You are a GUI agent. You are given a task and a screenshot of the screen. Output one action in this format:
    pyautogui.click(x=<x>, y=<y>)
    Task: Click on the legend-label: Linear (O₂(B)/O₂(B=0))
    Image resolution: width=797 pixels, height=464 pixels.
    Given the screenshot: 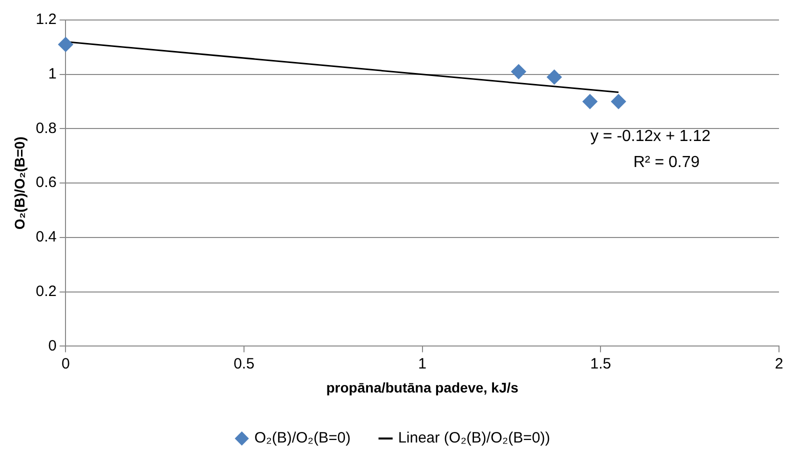 What is the action you would take?
    pyautogui.click(x=474, y=438)
    